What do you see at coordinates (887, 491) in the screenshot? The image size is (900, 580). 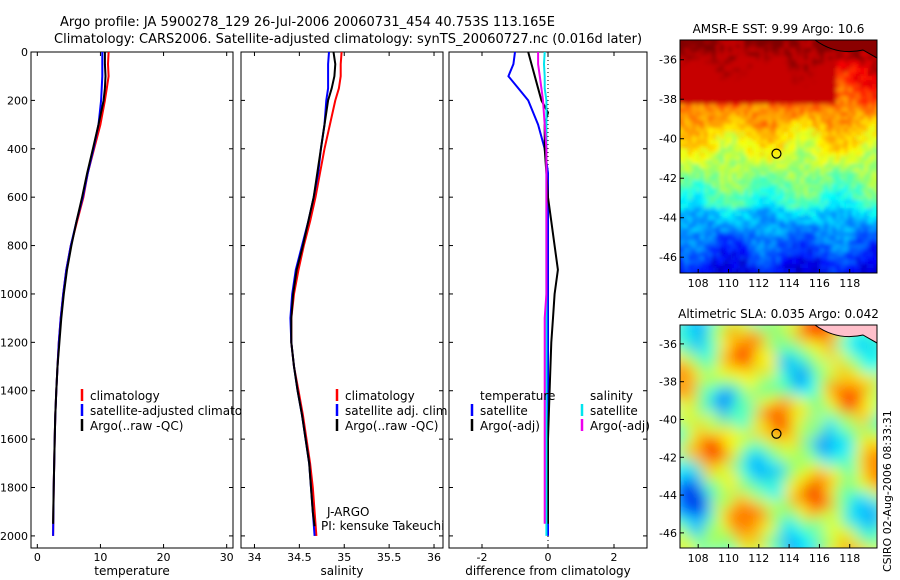 I see `side-timestamp-label: CSIRO 02-Aug-2006 08:33:31` at bounding box center [887, 491].